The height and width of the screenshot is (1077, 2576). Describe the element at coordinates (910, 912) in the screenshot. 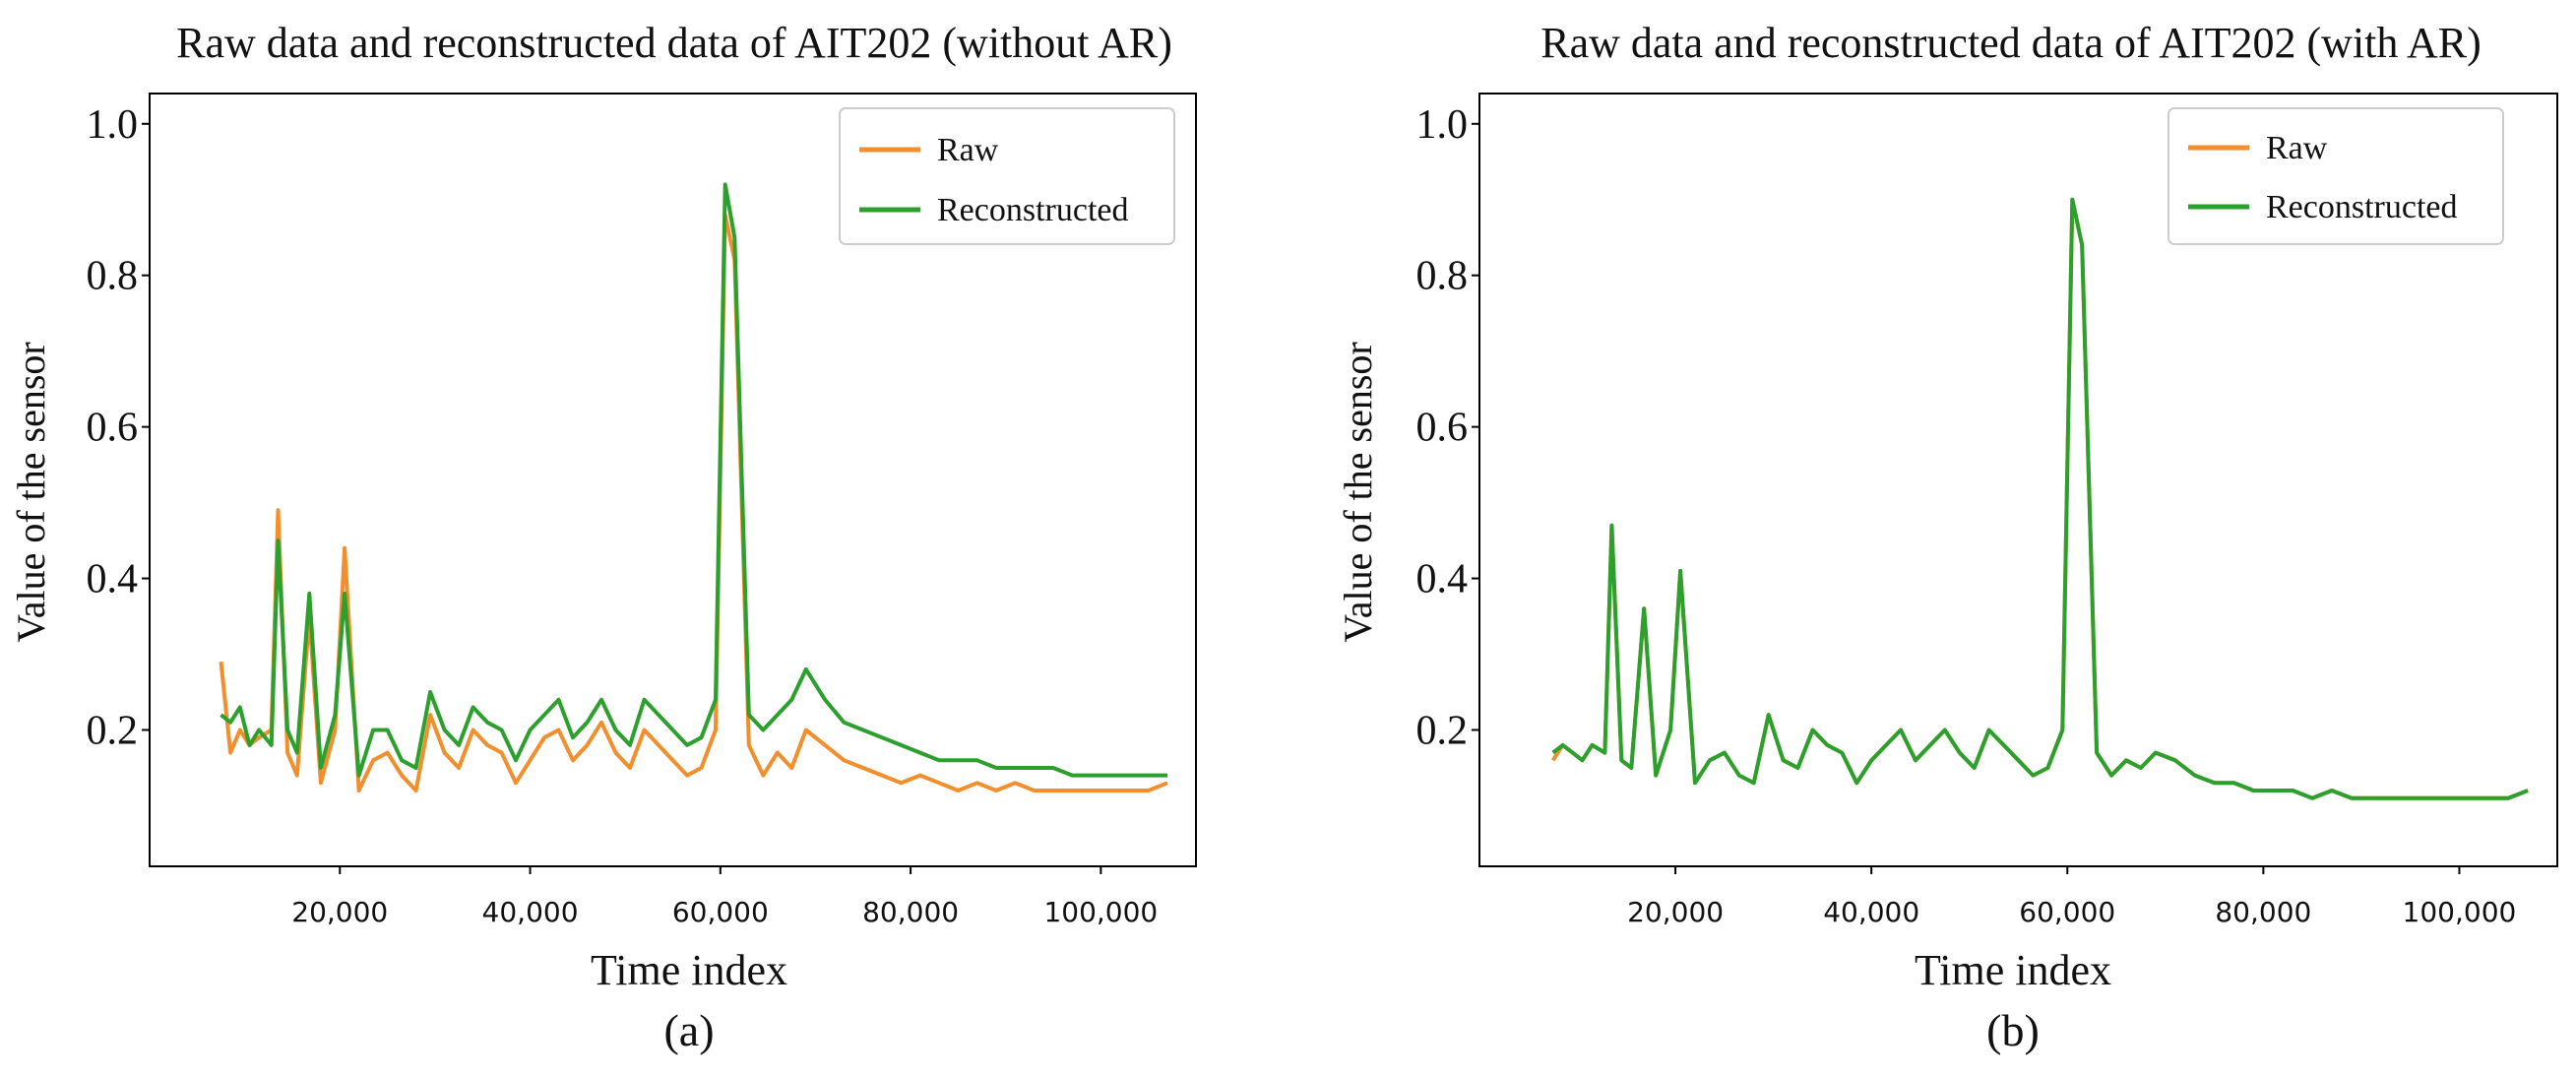

I see `x-tick-label-a: 80,000` at that location.